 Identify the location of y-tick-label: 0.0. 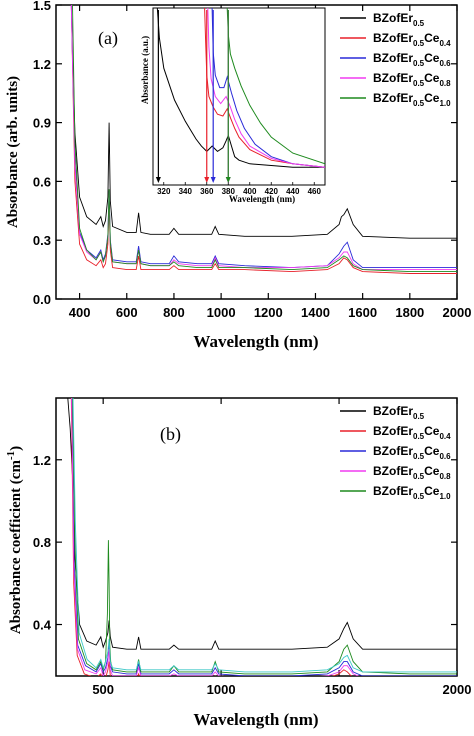
(42, 299).